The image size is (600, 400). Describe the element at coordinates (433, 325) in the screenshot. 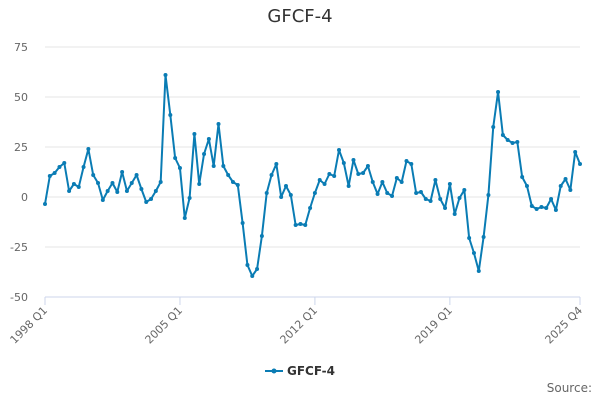

I see `x-tick-label: 2019 Q1` at that location.